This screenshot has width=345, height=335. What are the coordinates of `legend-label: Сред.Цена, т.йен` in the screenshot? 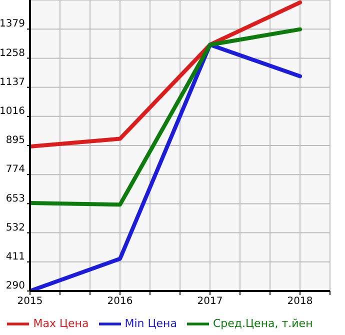 It's located at (262, 323).